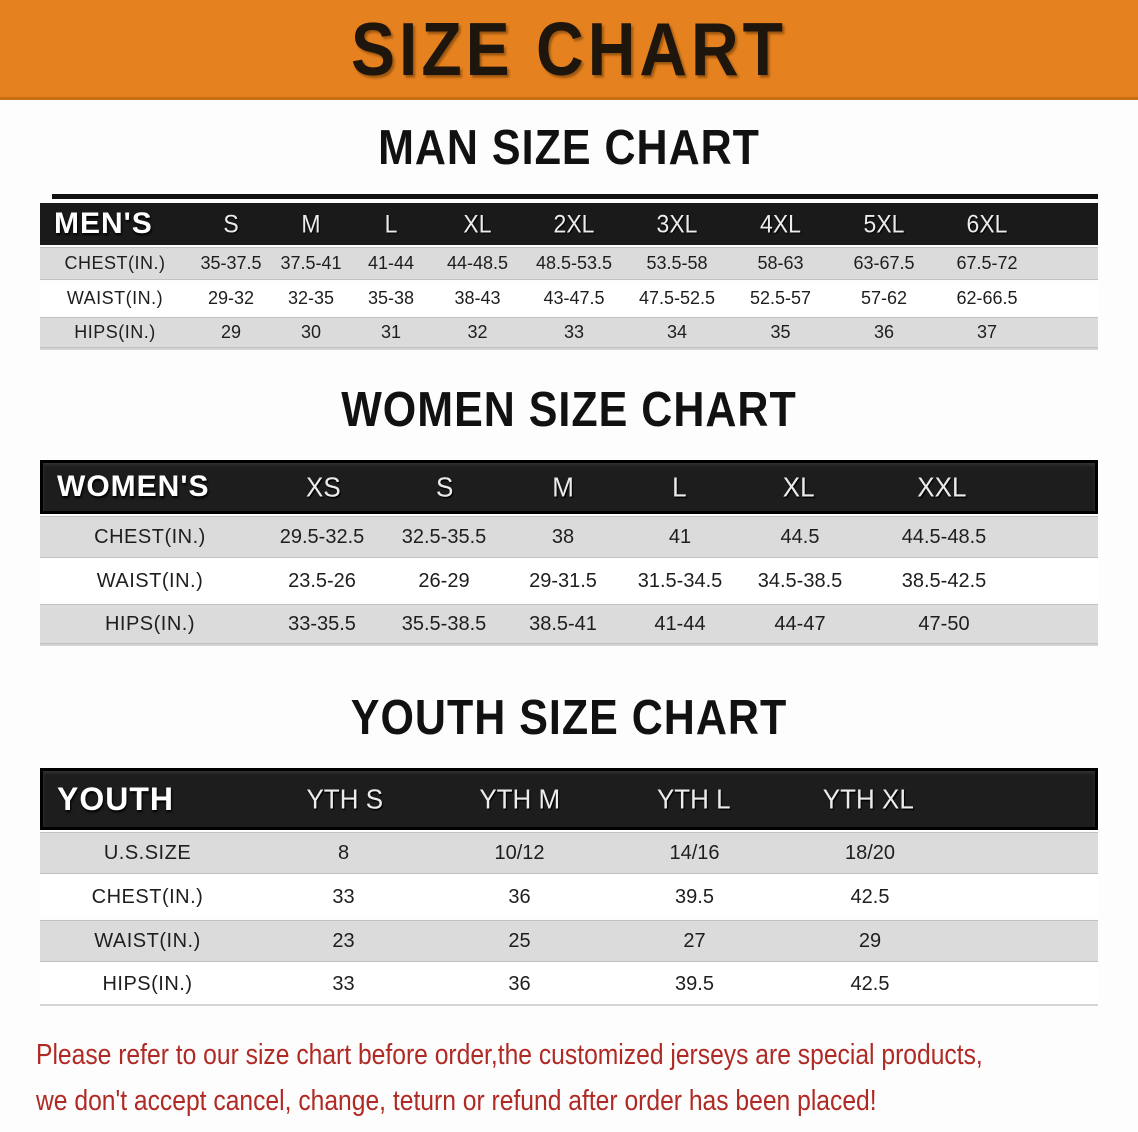 This screenshot has height=1132, width=1138. I want to click on size-value: 31.5-34.5, so click(680, 580).